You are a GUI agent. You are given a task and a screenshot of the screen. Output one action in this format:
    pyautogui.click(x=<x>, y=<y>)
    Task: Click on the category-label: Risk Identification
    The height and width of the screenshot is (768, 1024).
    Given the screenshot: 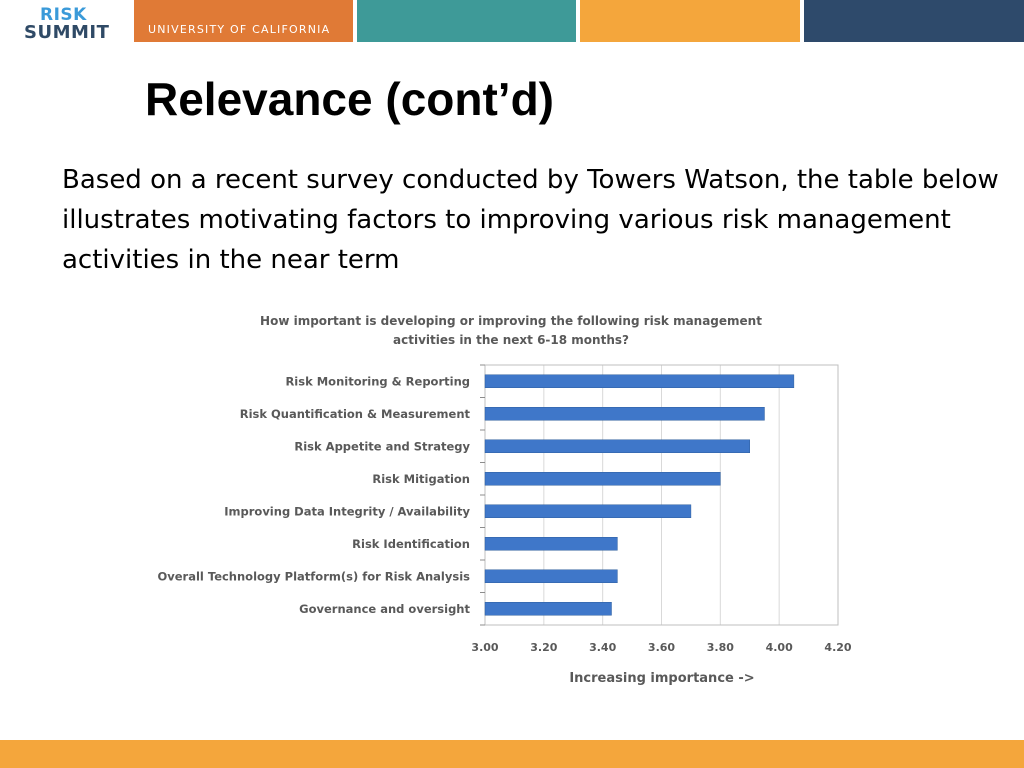 What is the action you would take?
    pyautogui.click(x=411, y=544)
    